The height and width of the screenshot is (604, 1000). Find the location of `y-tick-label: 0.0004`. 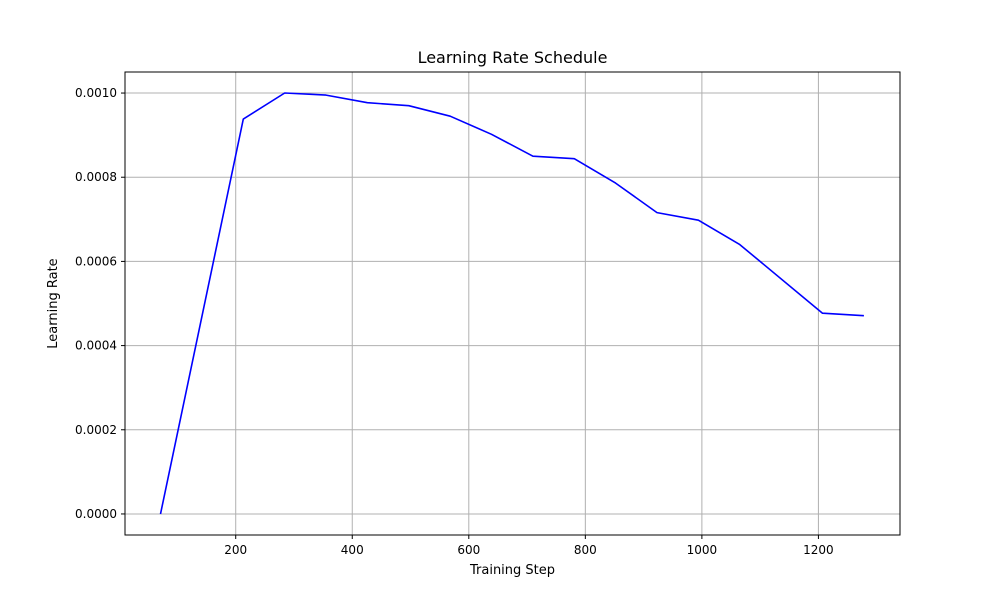

y-tick-label: 0.0004 is located at coordinates (96, 346).